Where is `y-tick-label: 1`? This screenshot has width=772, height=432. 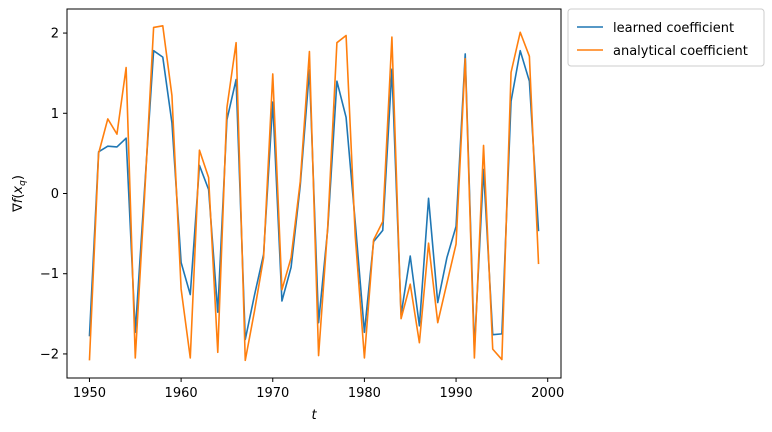
y-tick-label: 1 is located at coordinates (55, 114).